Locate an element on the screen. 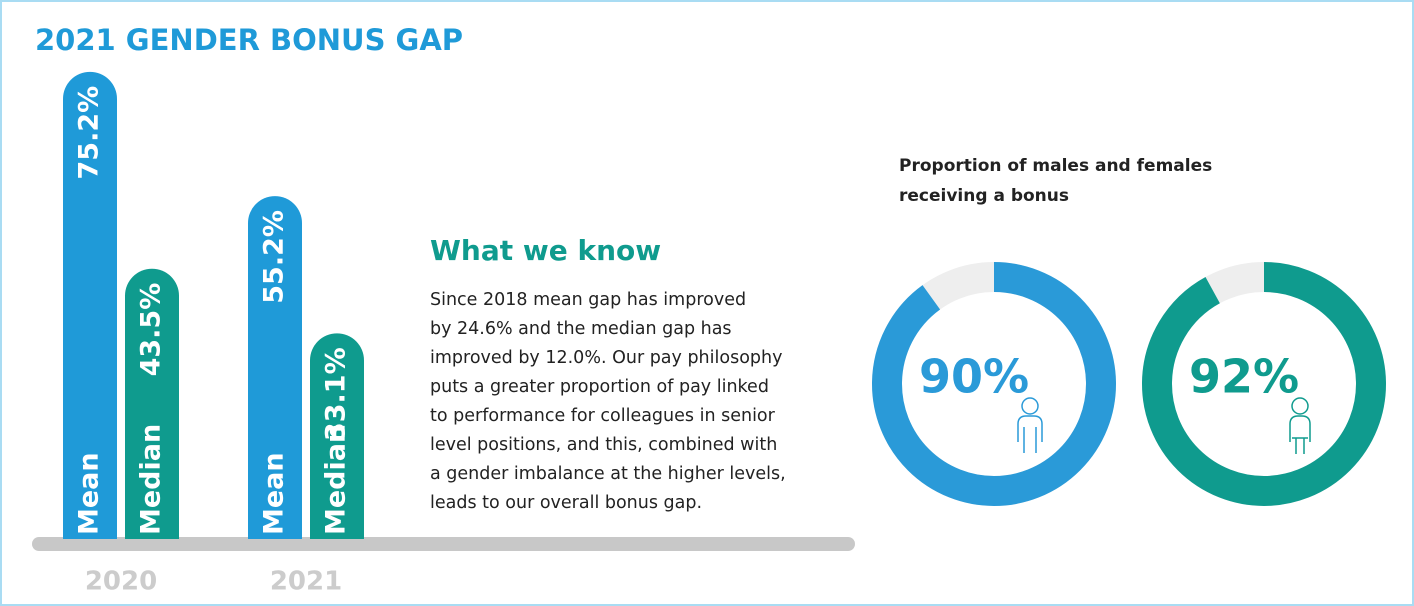 This screenshot has height=606, width=1414. know-line: leads to our overall bonus gap. is located at coordinates (566, 503).